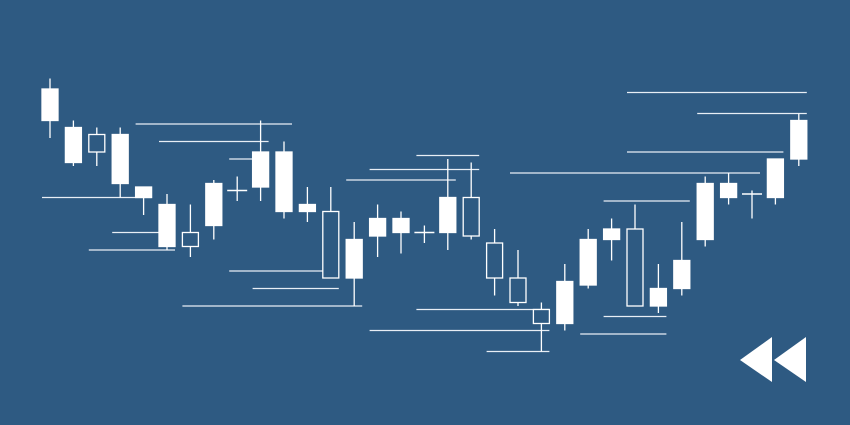 The image size is (850, 425). Describe the element at coordinates (773, 360) in the screenshot. I see `rewind-icon` at that location.